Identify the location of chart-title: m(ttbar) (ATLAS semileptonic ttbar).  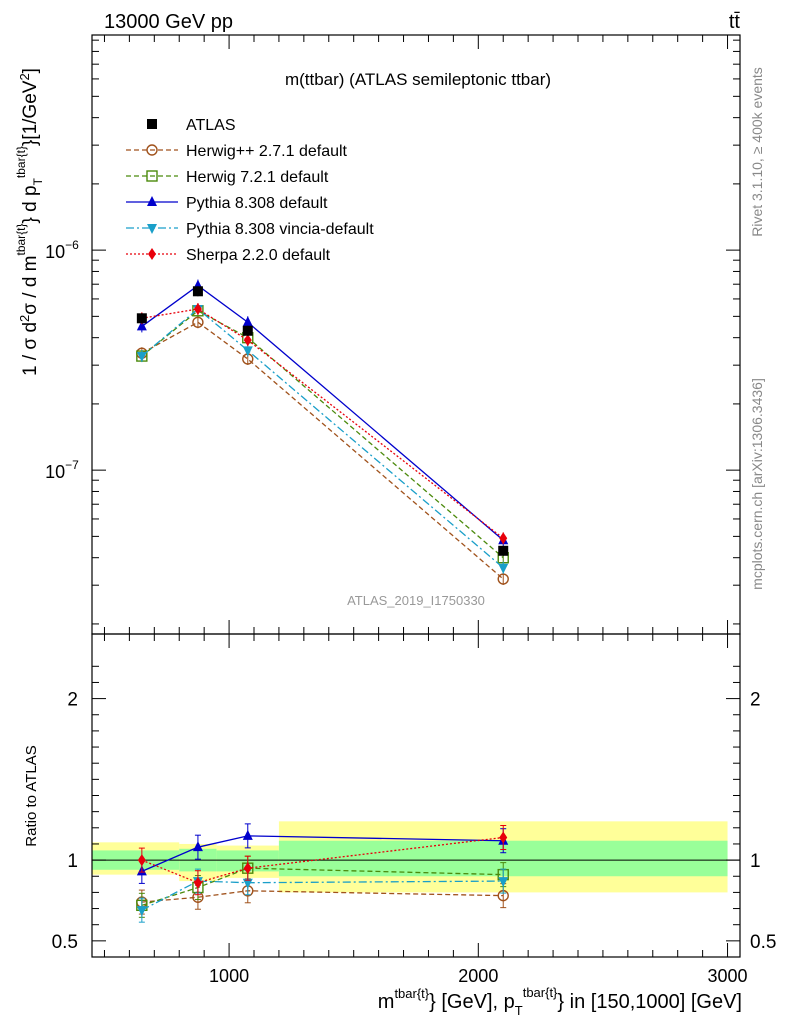
(418, 79).